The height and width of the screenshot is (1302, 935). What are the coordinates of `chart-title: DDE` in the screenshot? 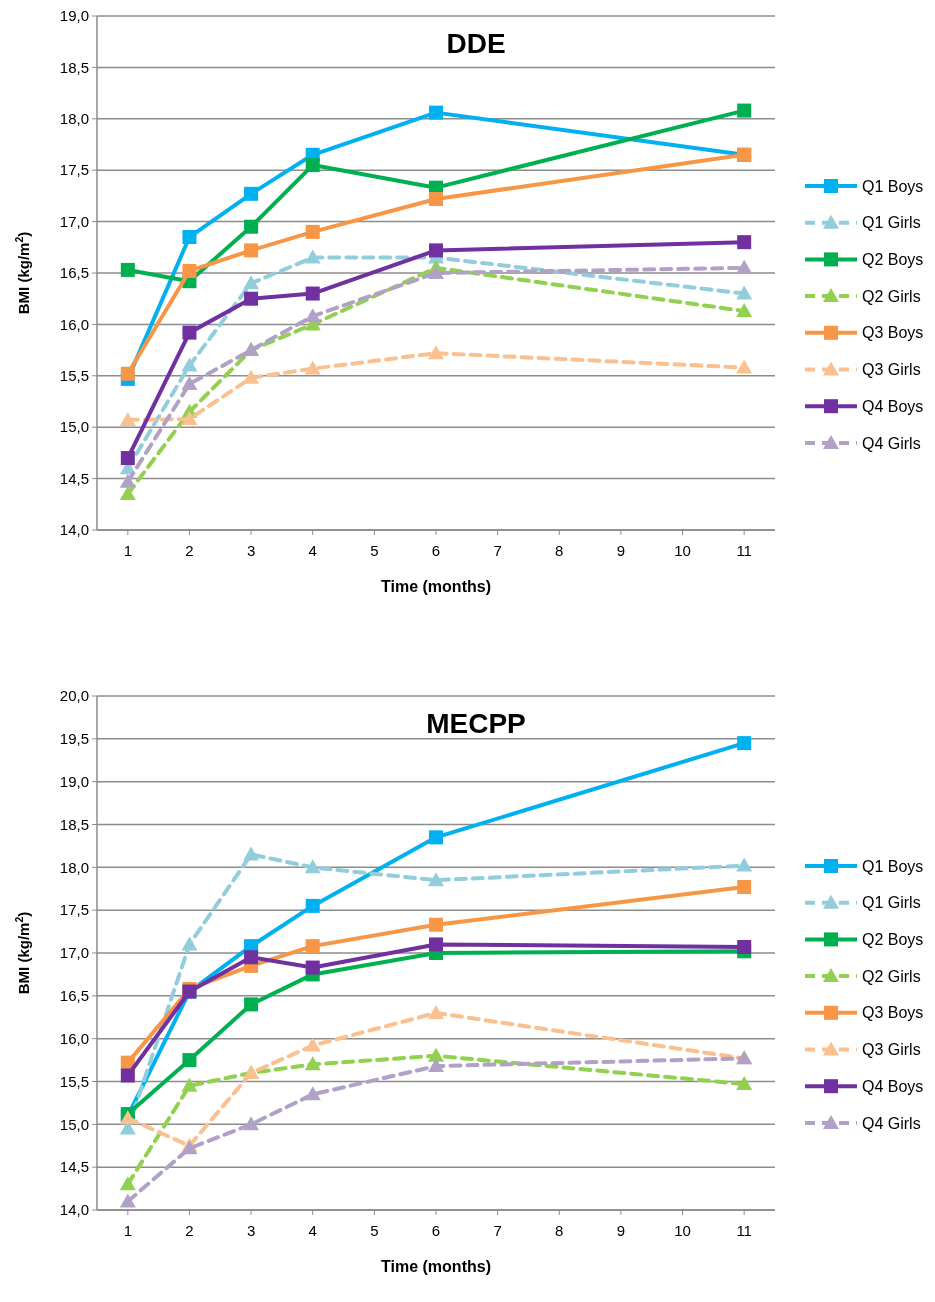 It's located at (476, 43).